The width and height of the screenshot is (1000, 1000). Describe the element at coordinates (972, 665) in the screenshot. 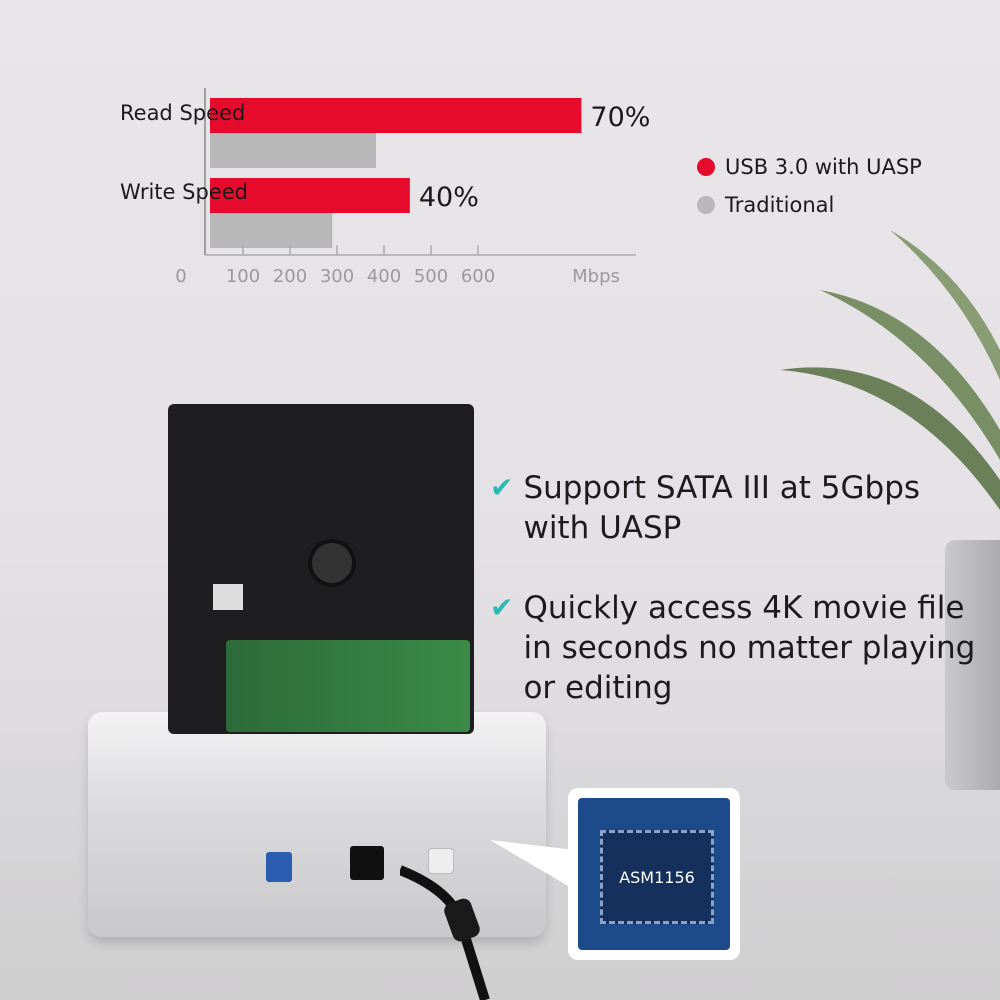

I see `plant-pot` at that location.